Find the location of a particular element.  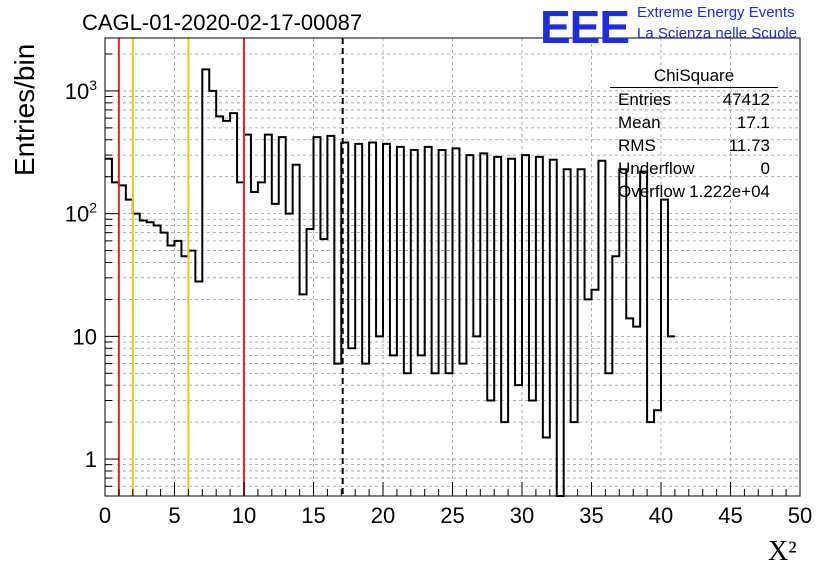

stats-row: RMS 11.73 is located at coordinates (694, 145).